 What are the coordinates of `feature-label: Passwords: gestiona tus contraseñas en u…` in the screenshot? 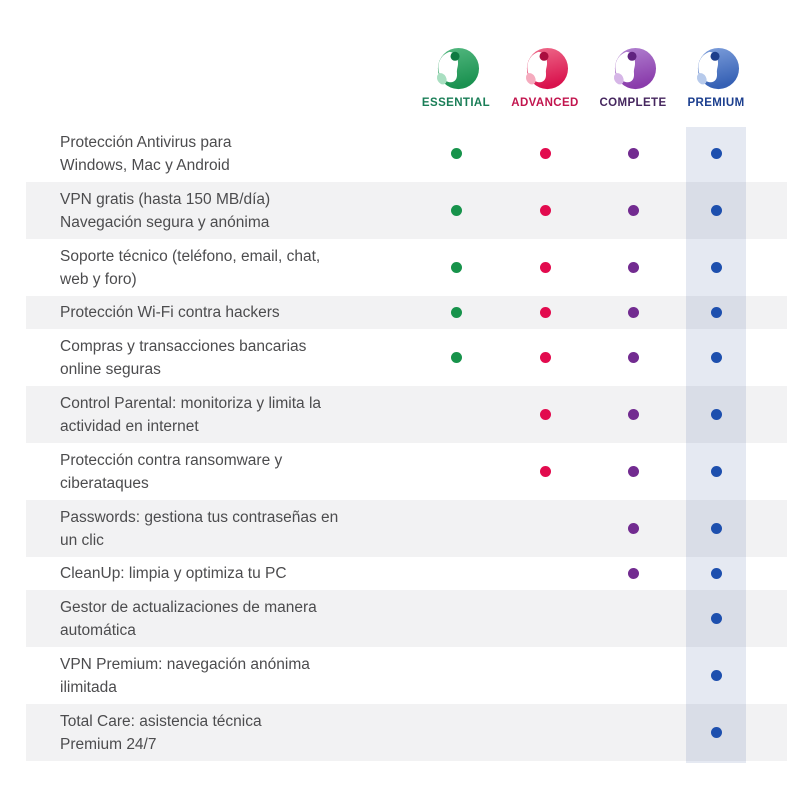 It's located at (199, 528).